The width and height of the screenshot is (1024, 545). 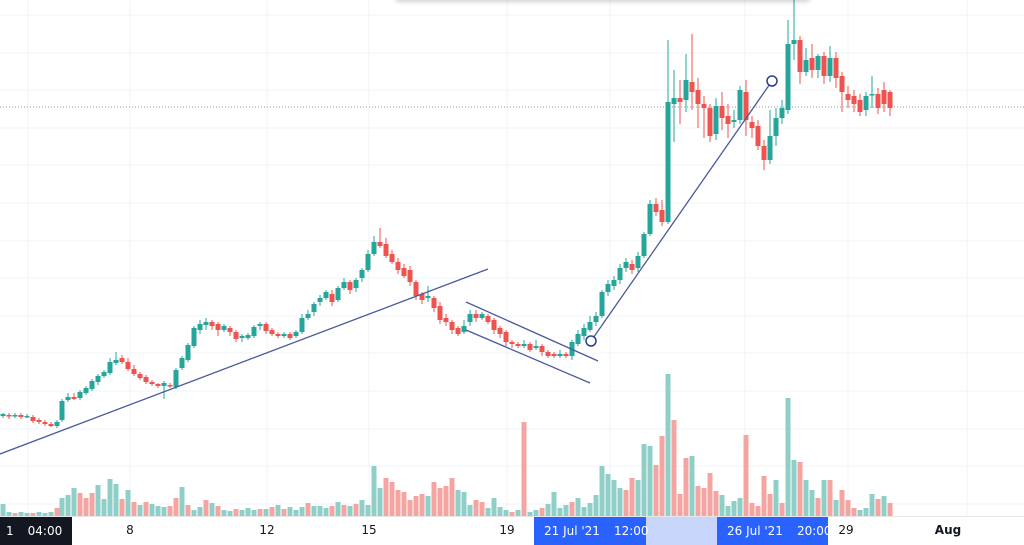 I want to click on time-tag-range-start: 21 Jul '21 12:00, so click(x=591, y=531).